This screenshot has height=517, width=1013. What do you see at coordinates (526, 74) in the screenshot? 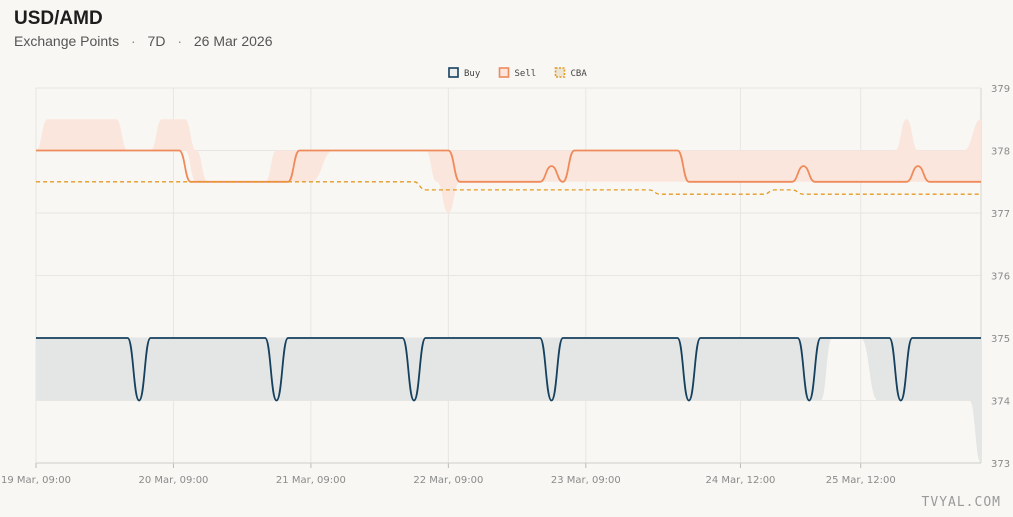
I see `legend-label-sell: Sell` at bounding box center [526, 74].